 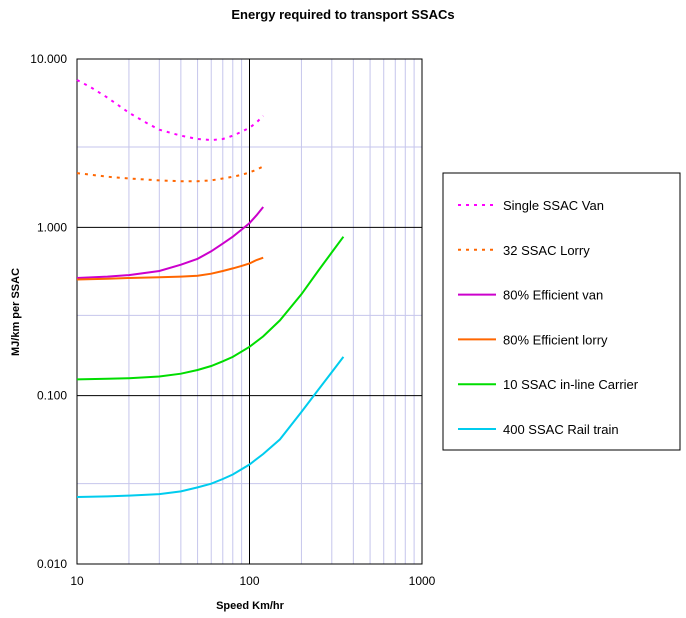 What do you see at coordinates (555, 339) in the screenshot?
I see `legend-label-4: 80% Efficient lorry` at bounding box center [555, 339].